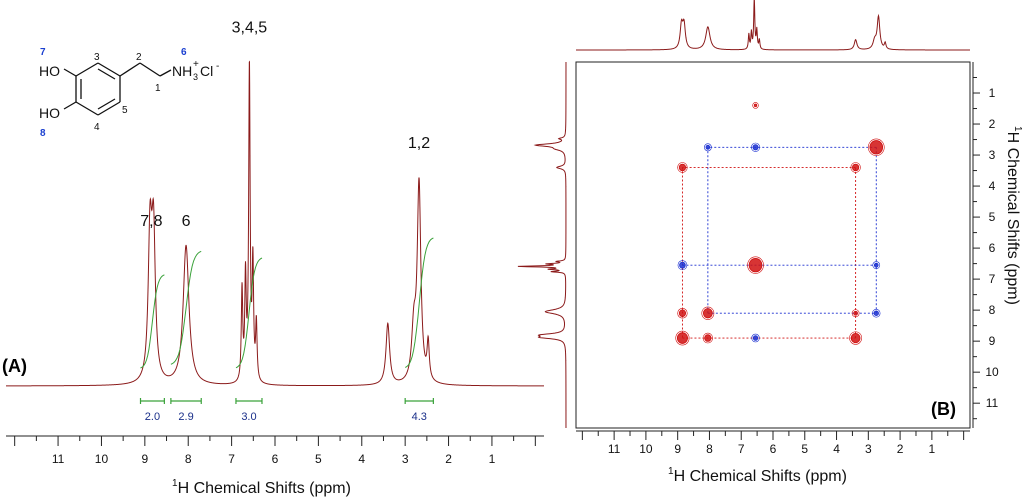  I want to click on y-tick-label: 4, so click(992, 186).